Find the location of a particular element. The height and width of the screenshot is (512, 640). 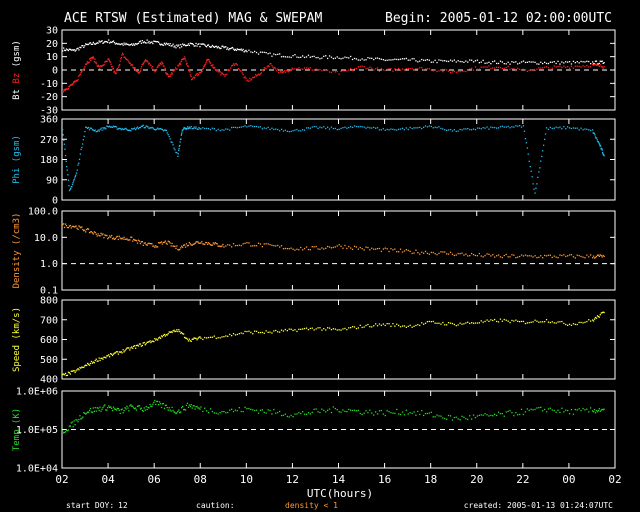

y-axis-label-part: Bt is located at coordinates (17, 94).